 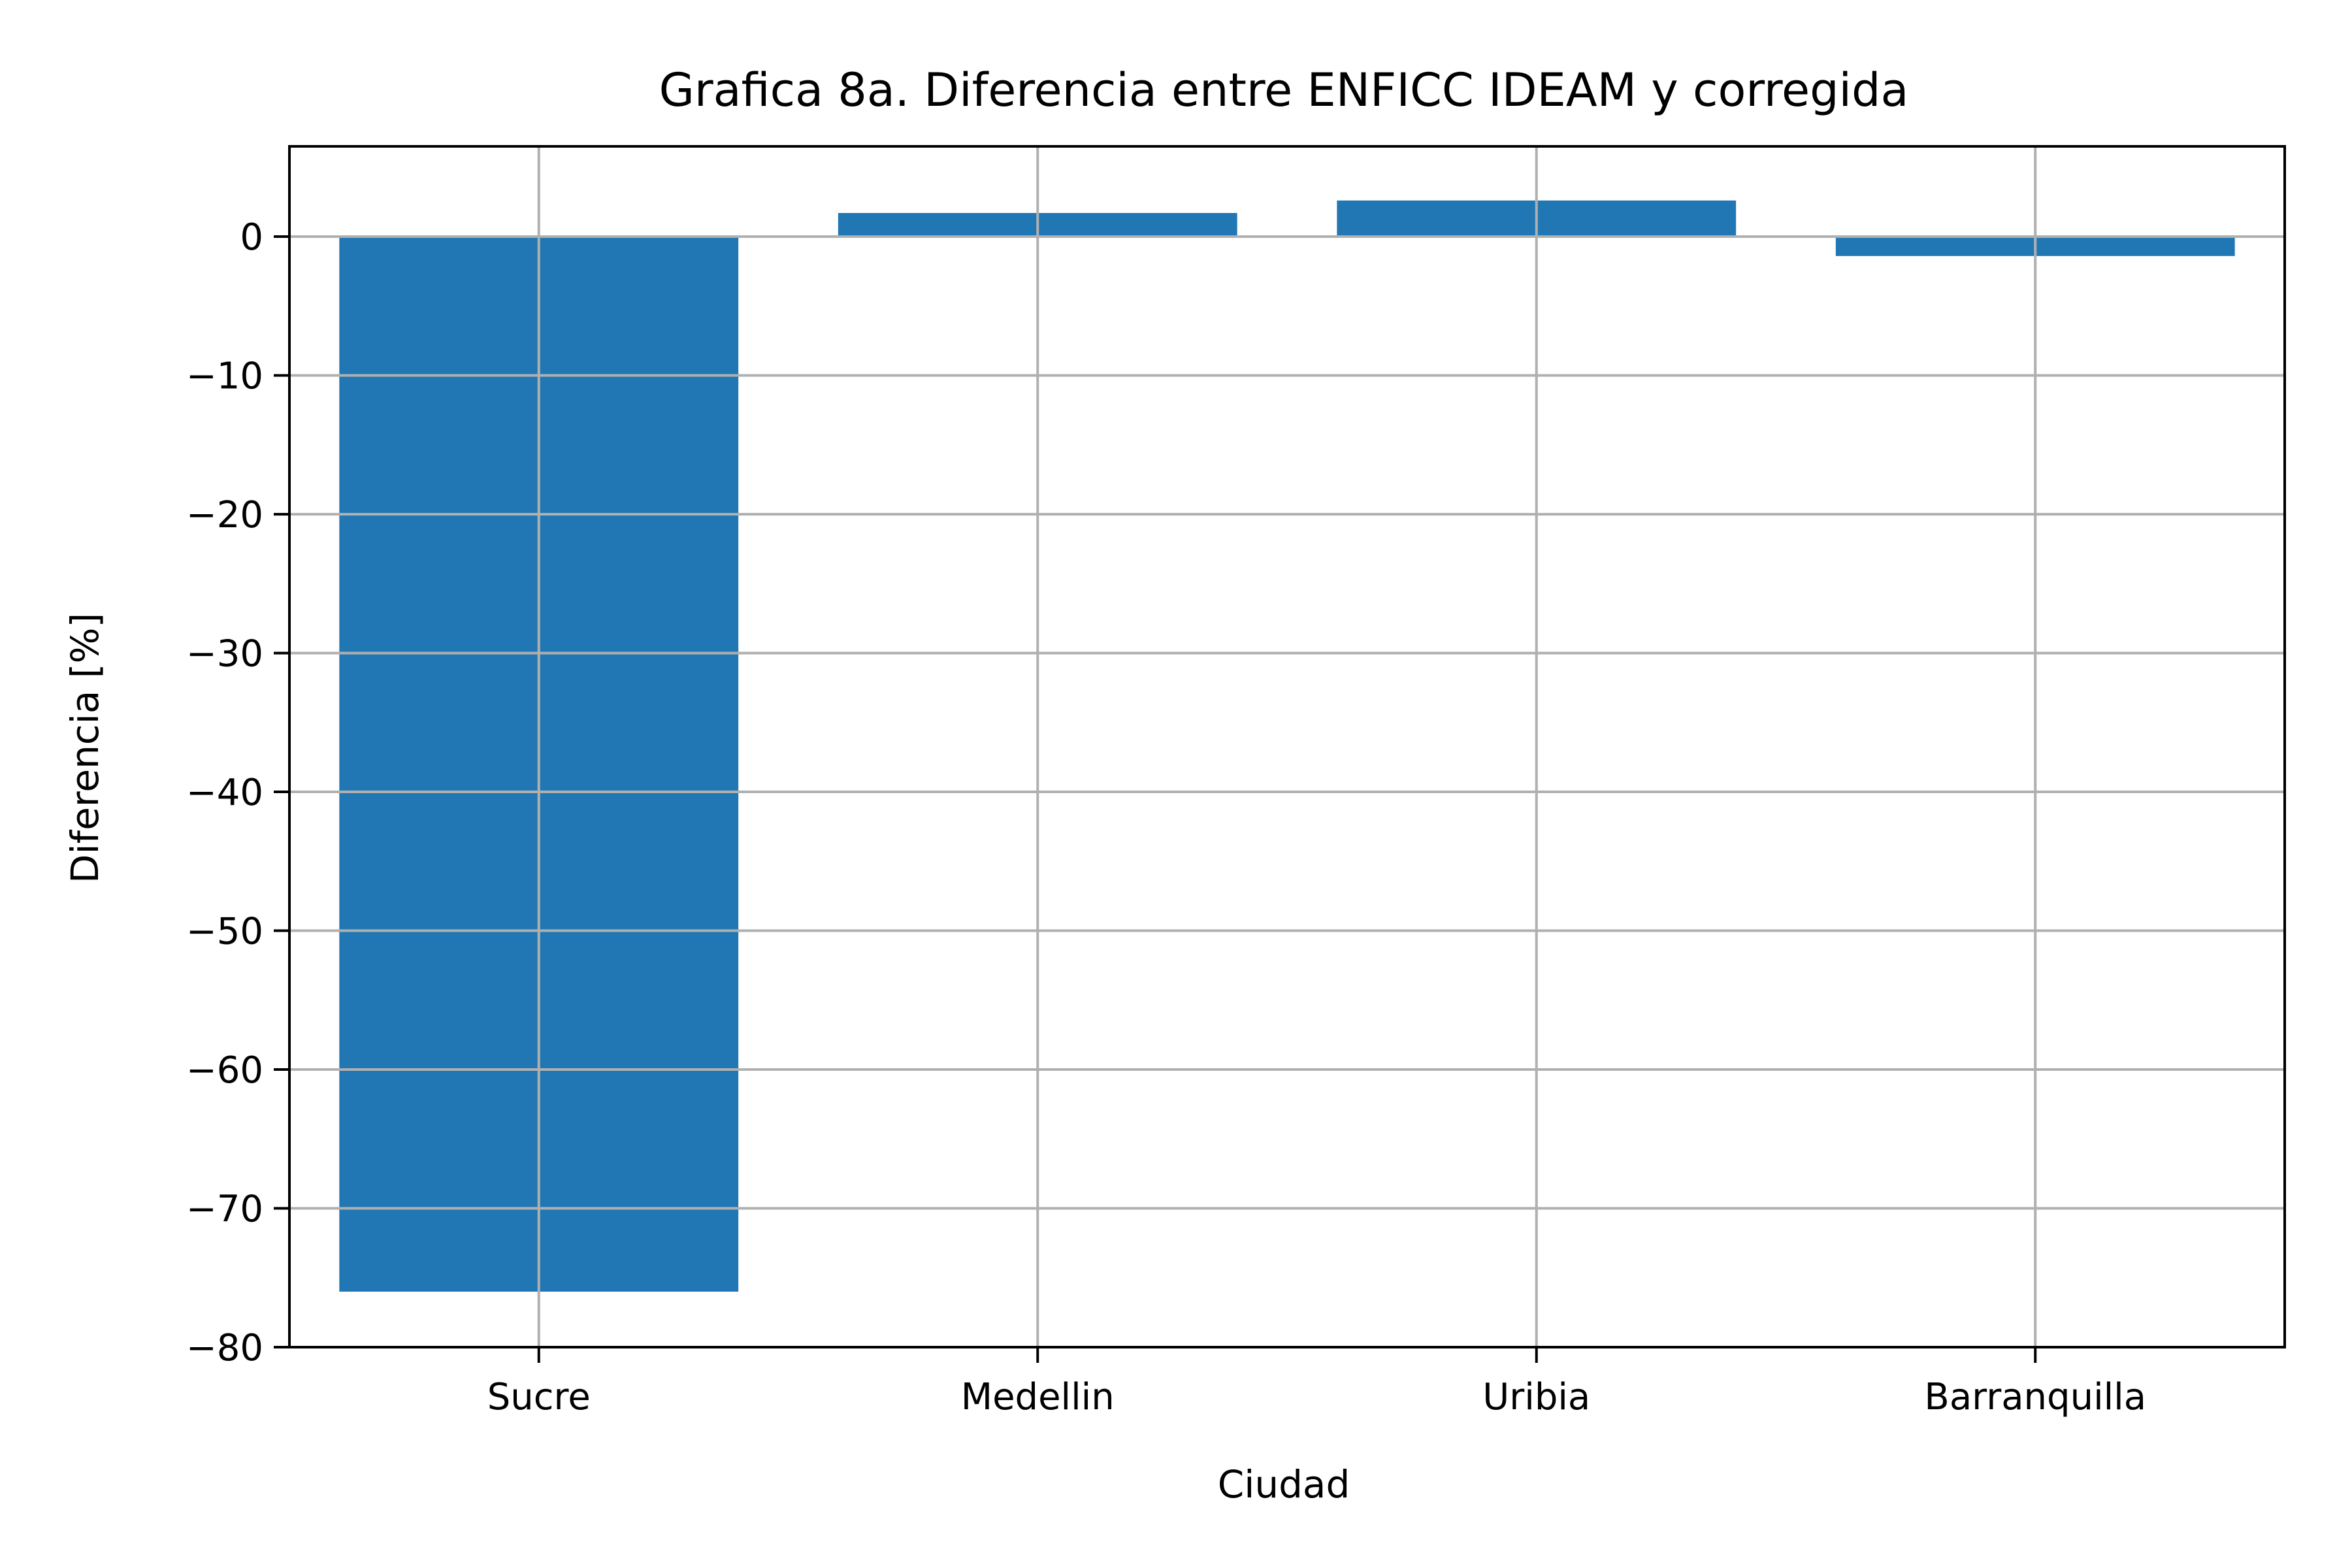 What do you see at coordinates (539, 1397) in the screenshot?
I see `x-tick-label: Sucre` at bounding box center [539, 1397].